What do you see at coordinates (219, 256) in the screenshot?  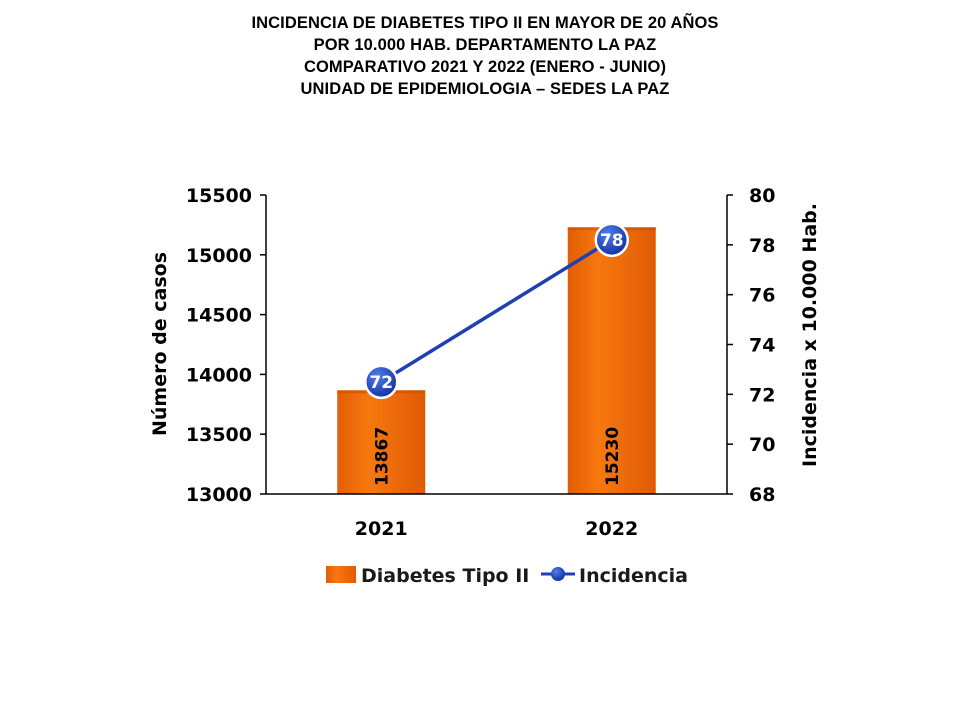 I see `y-tick-label-left-15000: 15000` at bounding box center [219, 256].